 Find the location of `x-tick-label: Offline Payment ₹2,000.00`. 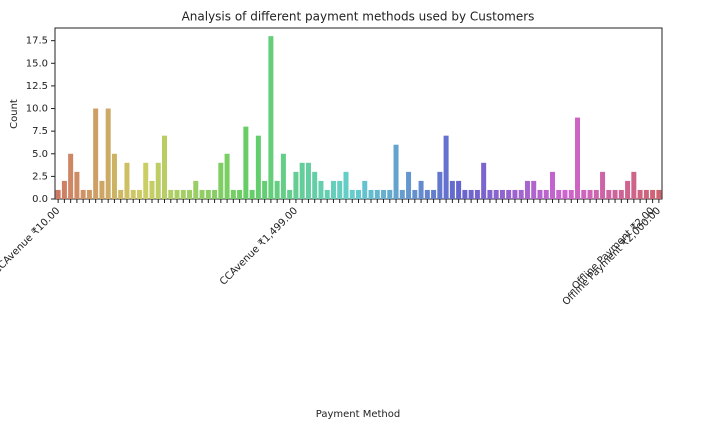

x-tick-label: Offline Payment ₹2,000.00 is located at coordinates (612, 256).